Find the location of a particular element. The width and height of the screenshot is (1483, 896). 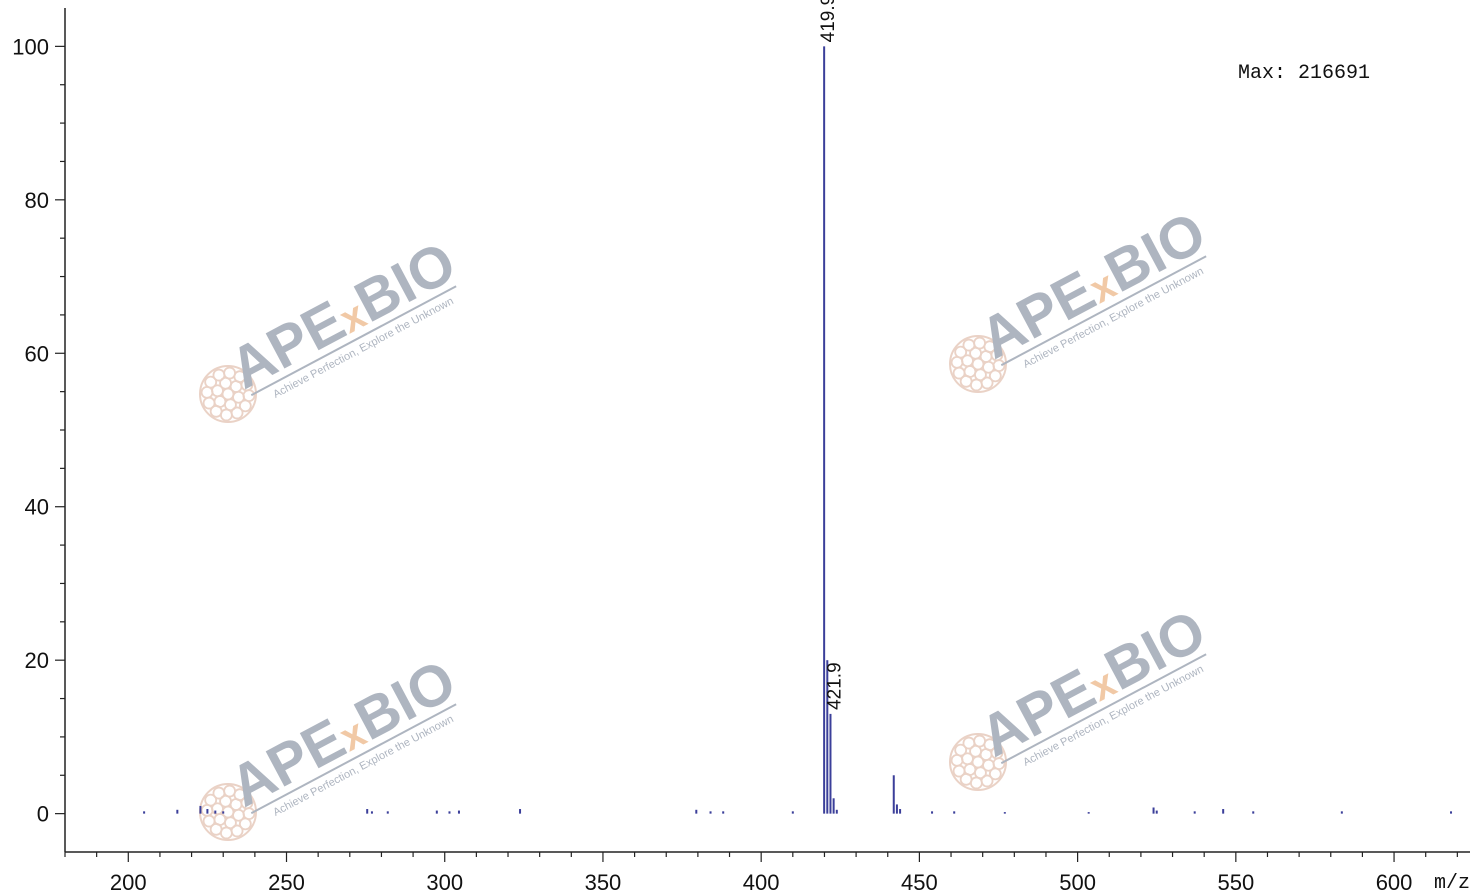

x-tick-label: 400 is located at coordinates (761, 882).